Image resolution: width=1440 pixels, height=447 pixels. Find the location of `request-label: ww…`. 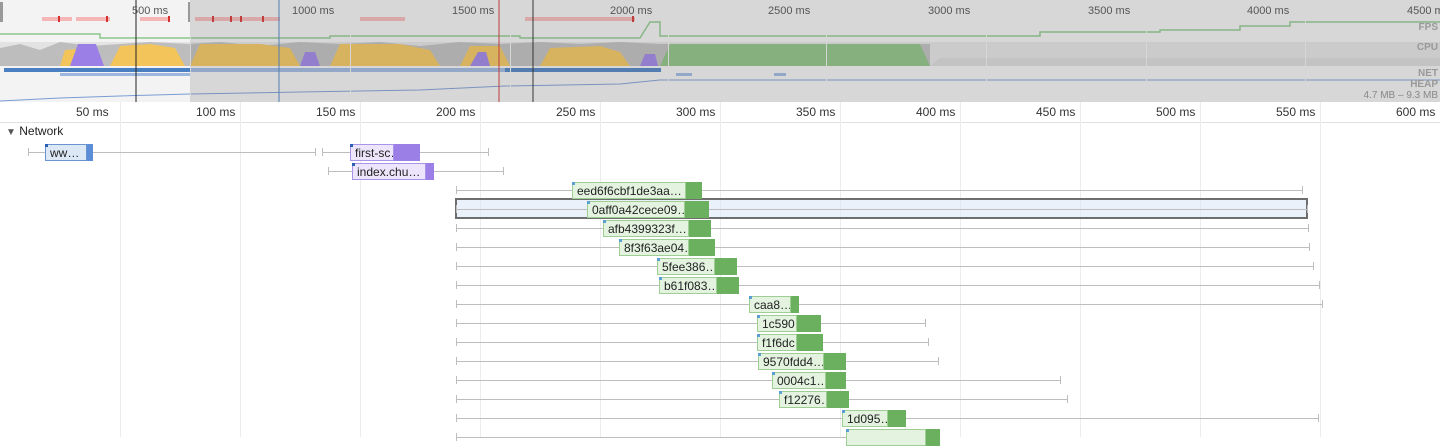

request-label: ww… is located at coordinates (66, 152).